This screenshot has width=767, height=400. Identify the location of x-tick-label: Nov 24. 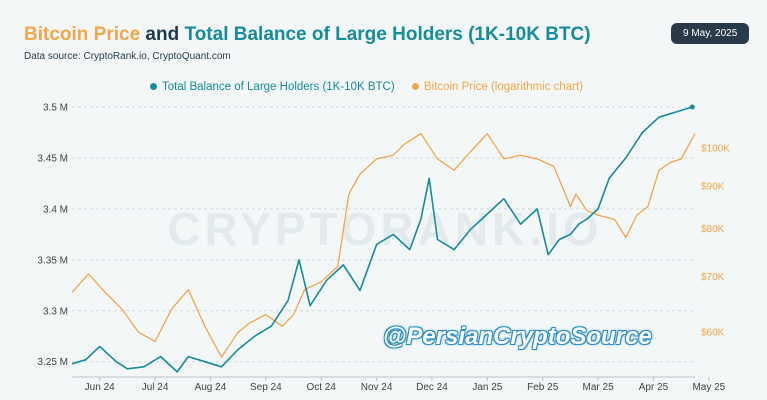
(377, 387).